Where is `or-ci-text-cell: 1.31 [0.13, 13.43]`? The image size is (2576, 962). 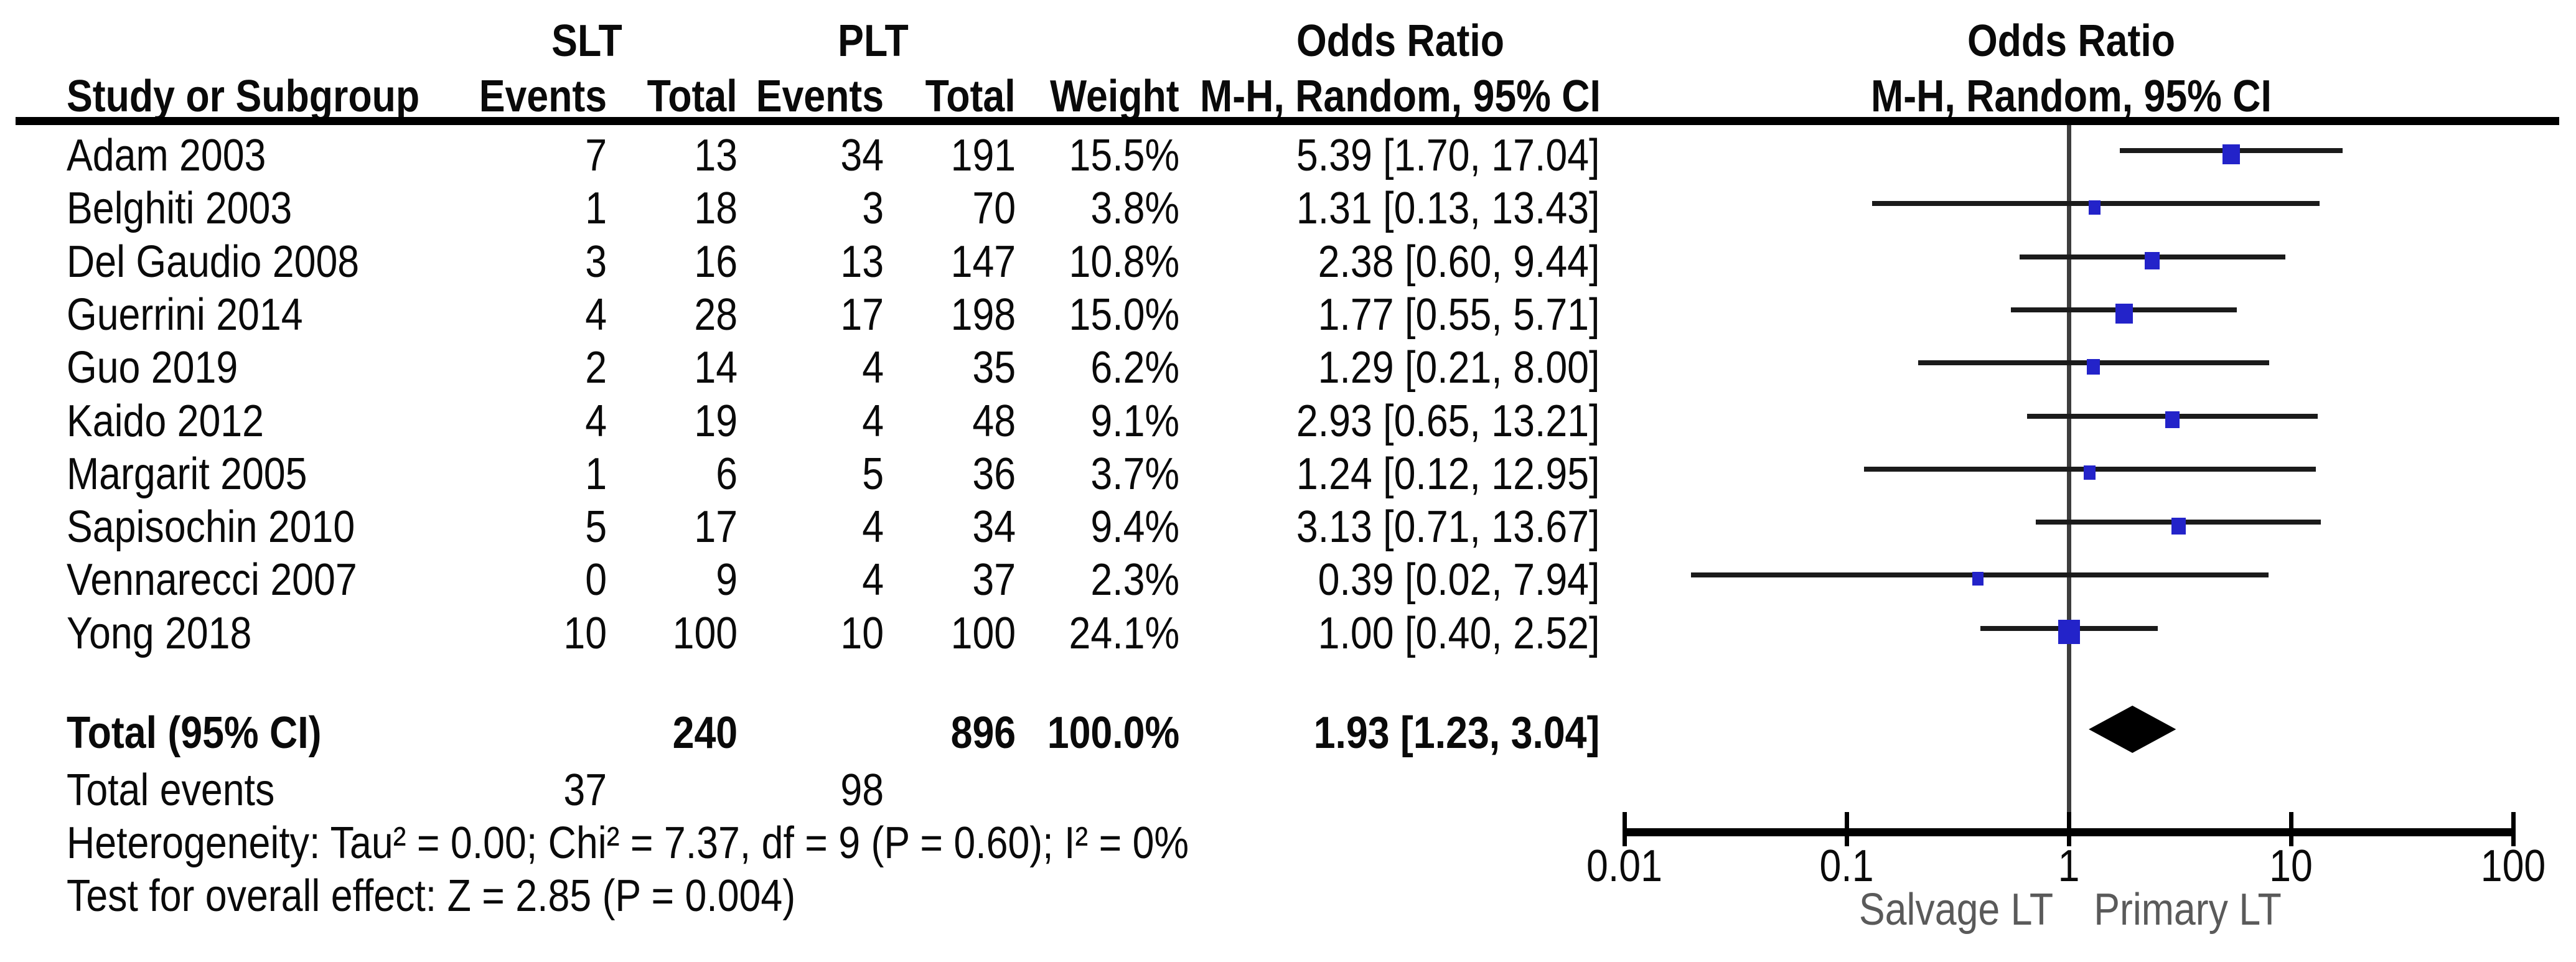
or-ci-text-cell: 1.31 [0.13, 13.43] is located at coordinates (1447, 209).